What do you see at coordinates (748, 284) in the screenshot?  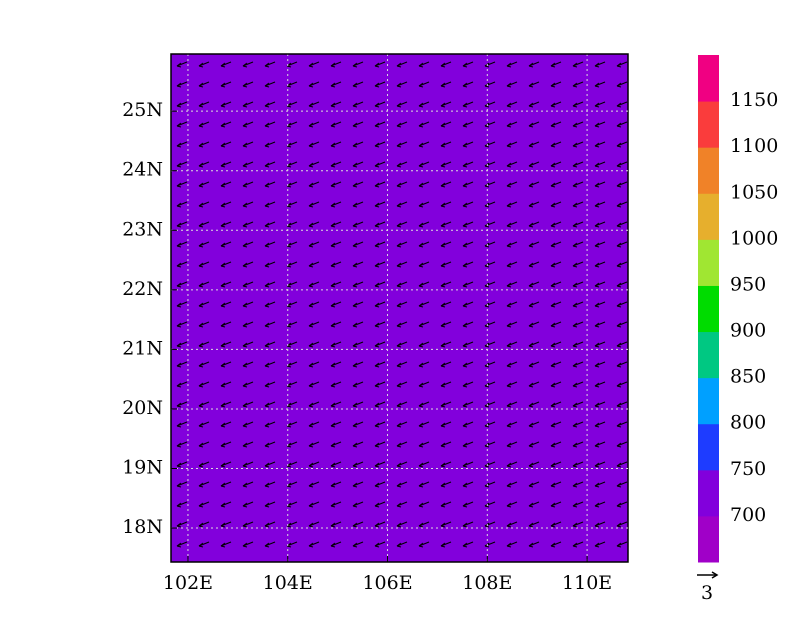 I see `colorbar-label: 950` at bounding box center [748, 284].